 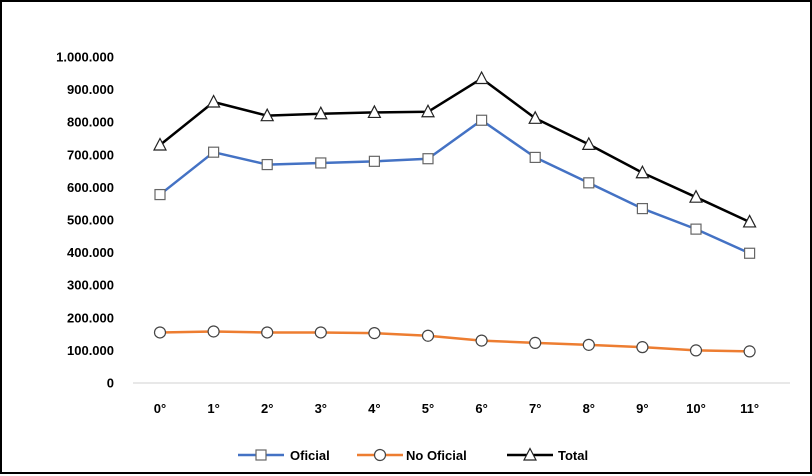 What do you see at coordinates (642, 408) in the screenshot?
I see `x-tick-label: 9°` at bounding box center [642, 408].